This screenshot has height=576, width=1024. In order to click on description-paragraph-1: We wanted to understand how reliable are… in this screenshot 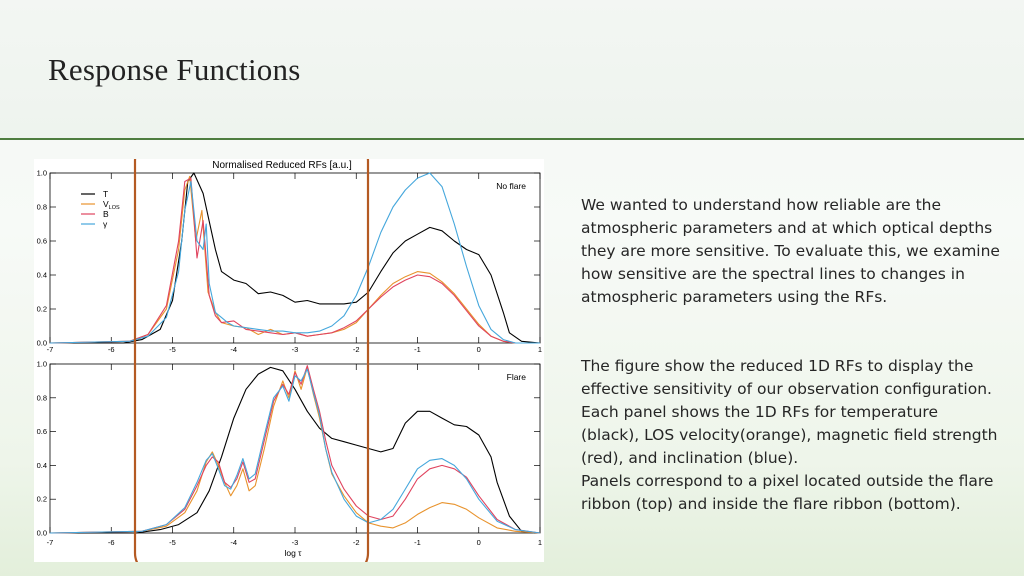, I will do `click(791, 251)`.